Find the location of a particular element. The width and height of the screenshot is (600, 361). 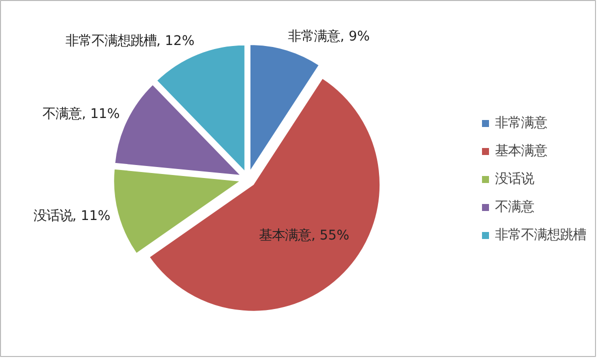

data-label: 不满意, 11% is located at coordinates (81, 114).